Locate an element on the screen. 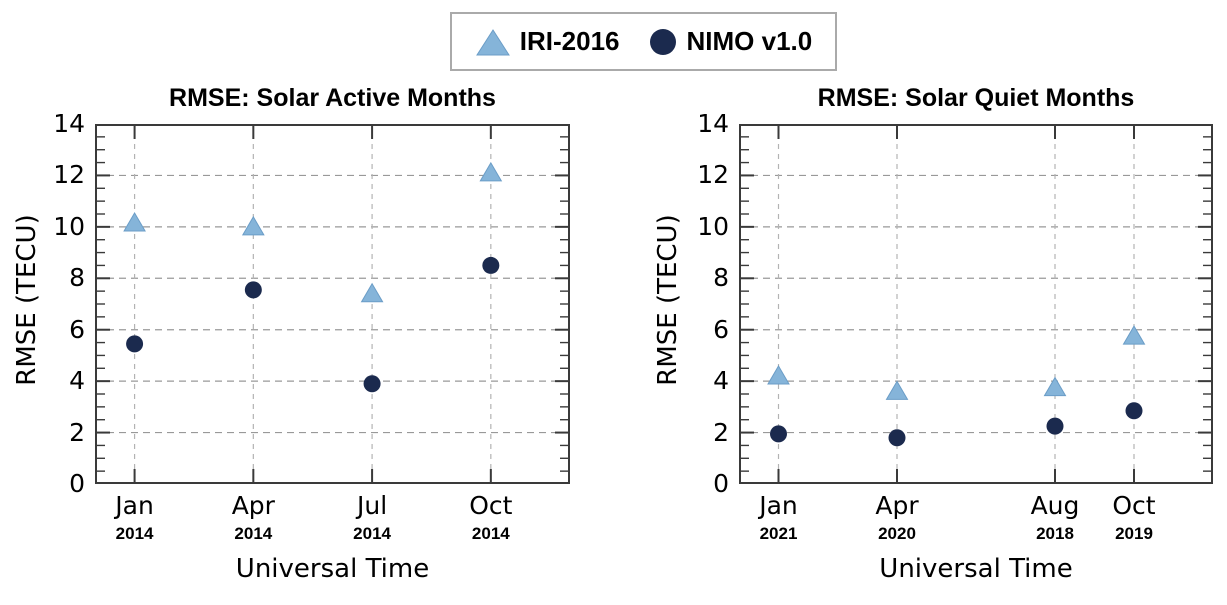 The height and width of the screenshot is (605, 1227). x-tick-year-label: 2018 is located at coordinates (1055, 533).